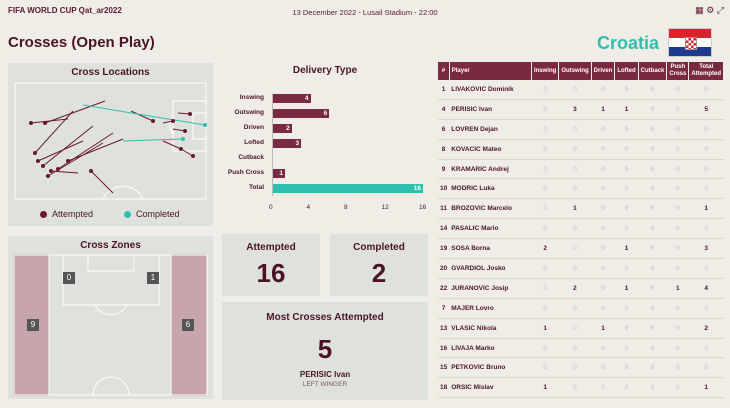  What do you see at coordinates (444, 149) in the screenshot?
I see `table-cell: 8` at bounding box center [444, 149].